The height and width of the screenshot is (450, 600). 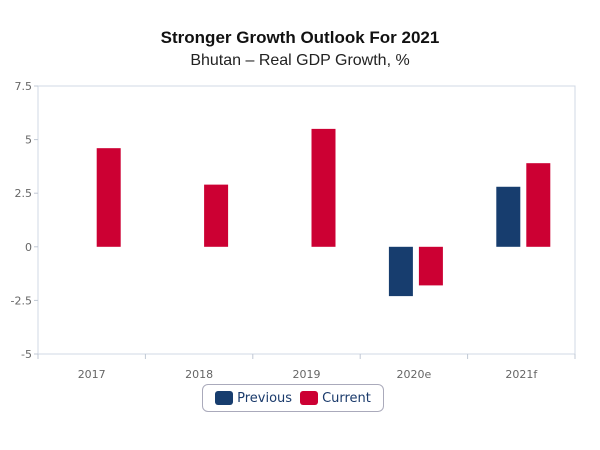 What do you see at coordinates (521, 374) in the screenshot?
I see `x-tick-label: 2021f` at bounding box center [521, 374].